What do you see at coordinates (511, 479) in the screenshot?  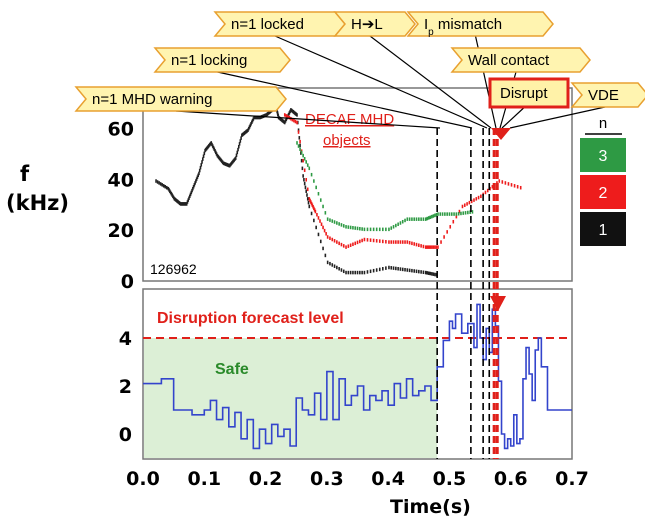 I see `x-tick-label: 0.6` at bounding box center [511, 479].